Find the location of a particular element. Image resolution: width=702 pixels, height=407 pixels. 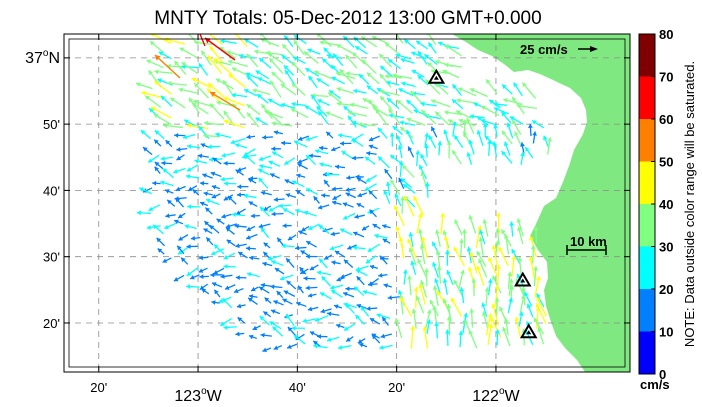

radar-site-marker is located at coordinates (528, 331).